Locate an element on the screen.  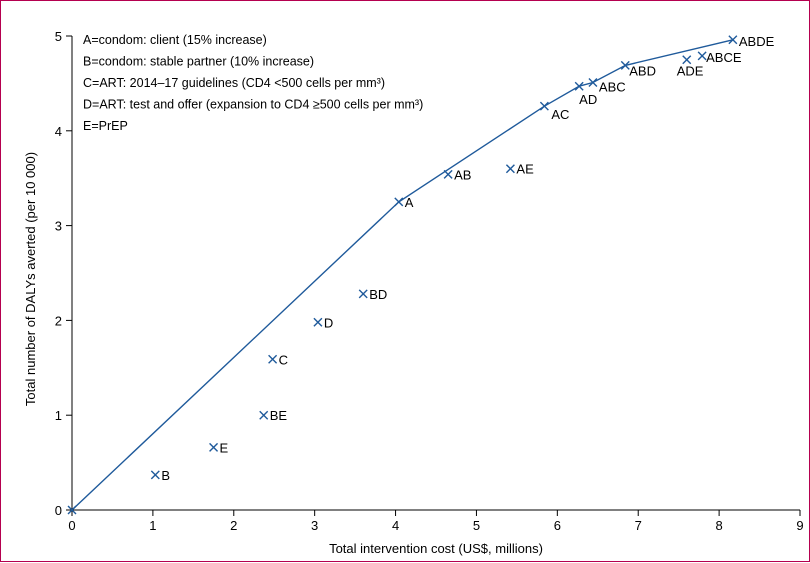
x-tick-label: 4 is located at coordinates (395, 525).